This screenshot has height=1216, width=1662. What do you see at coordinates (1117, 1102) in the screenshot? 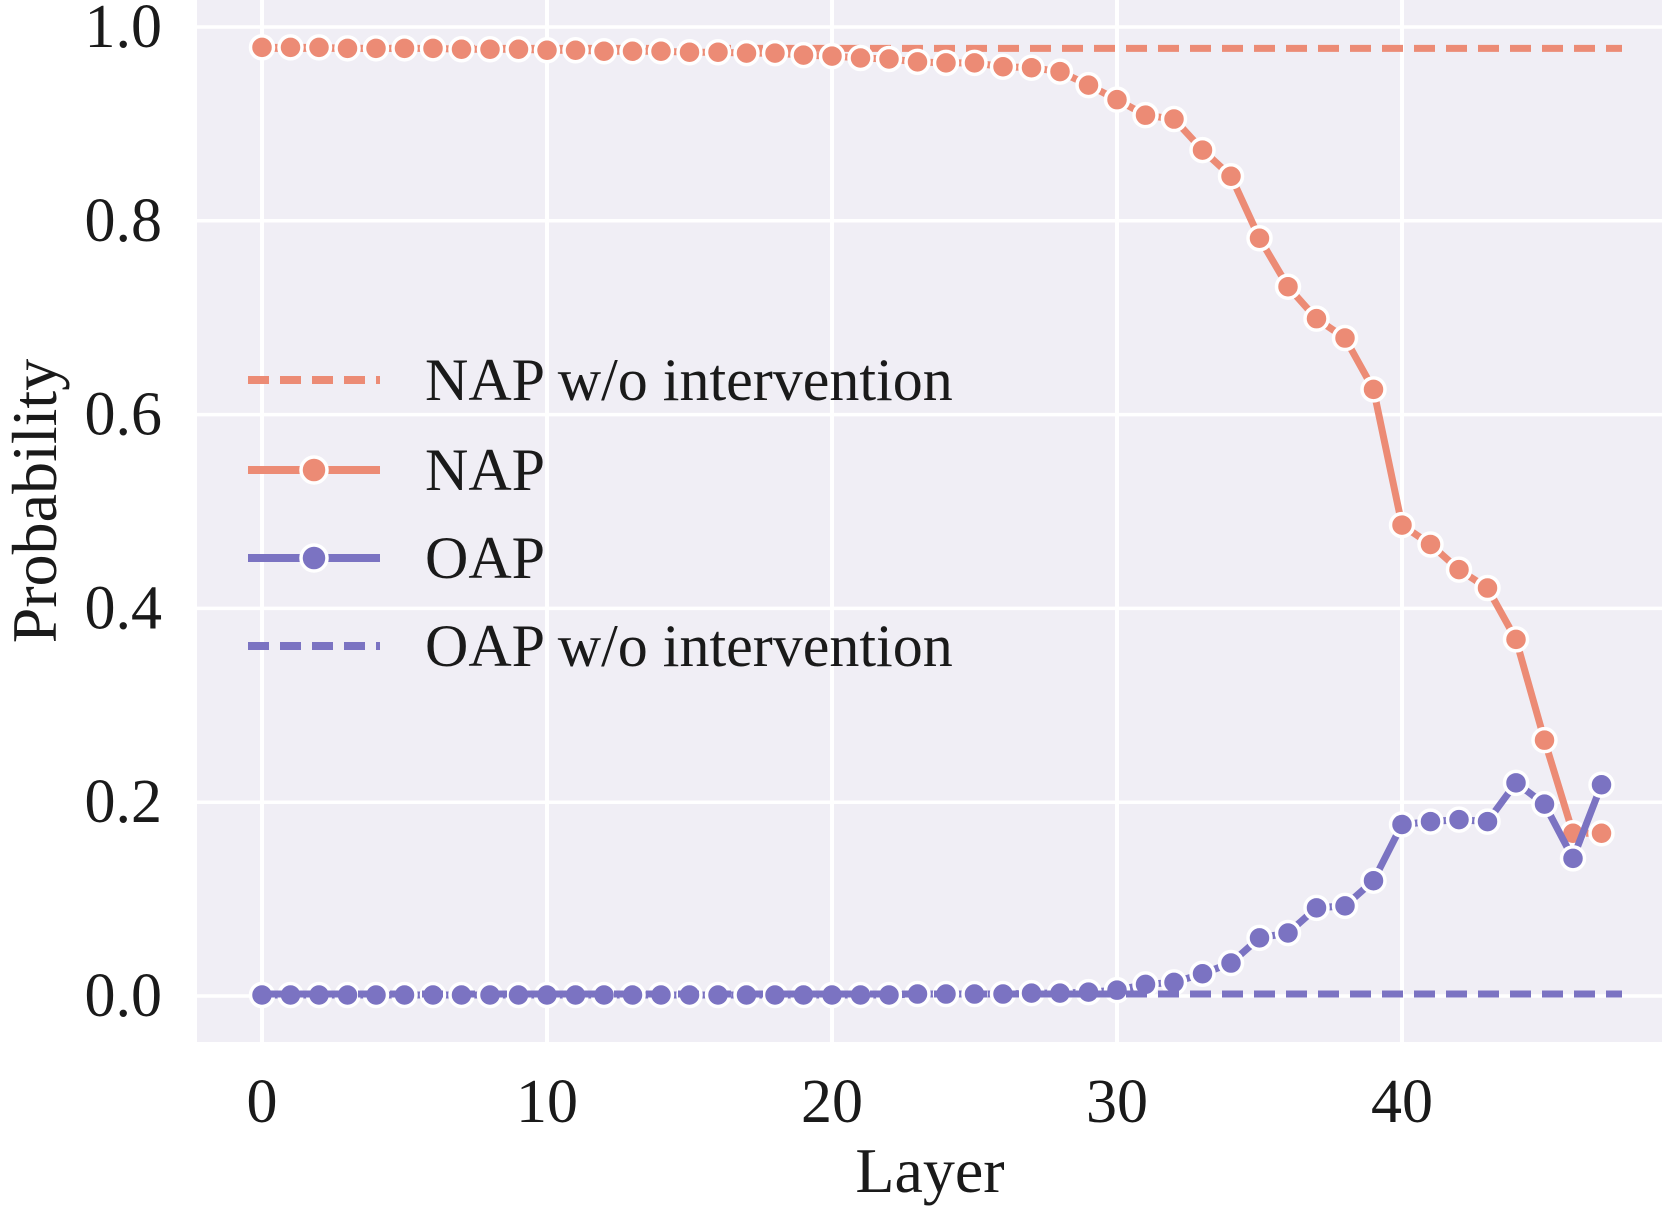
I see `x-tick-label: 30` at bounding box center [1117, 1102].